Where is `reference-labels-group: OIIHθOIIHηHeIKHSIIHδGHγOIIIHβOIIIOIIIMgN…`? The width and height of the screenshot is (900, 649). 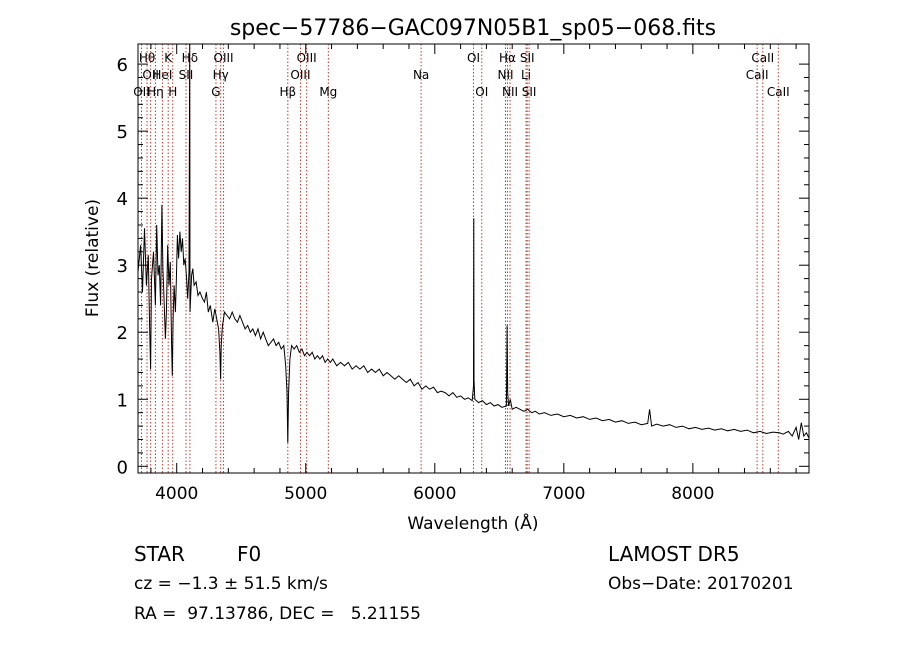 reference-labels-group: OIIHθOIIHηHeIKHSIIHδGHγOIIIHβOIIIOIIIMgN… is located at coordinates (461, 75).